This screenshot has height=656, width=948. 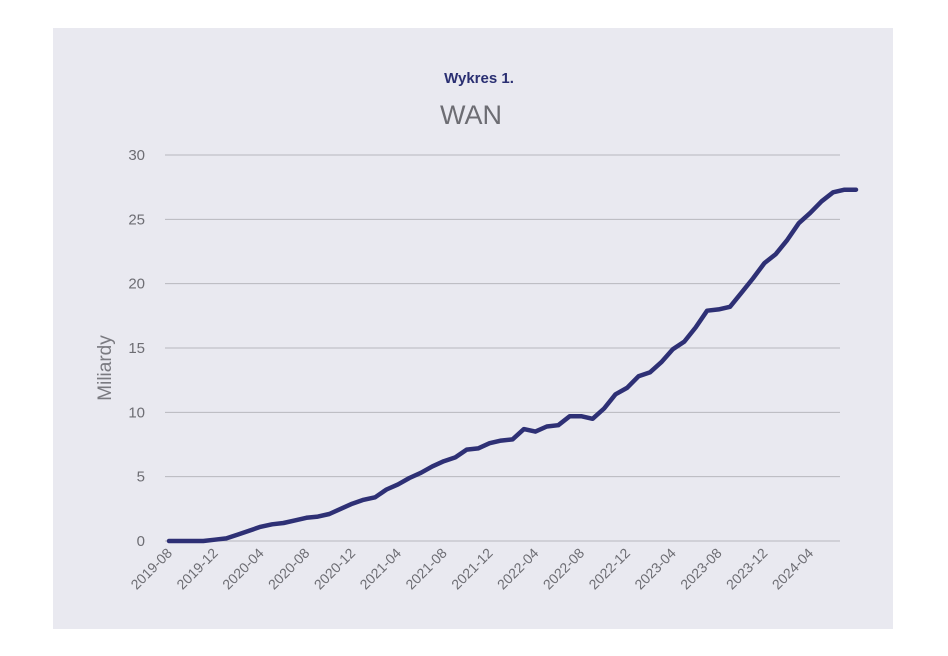 I want to click on x-tick-label: 2021-08, so click(x=426, y=569).